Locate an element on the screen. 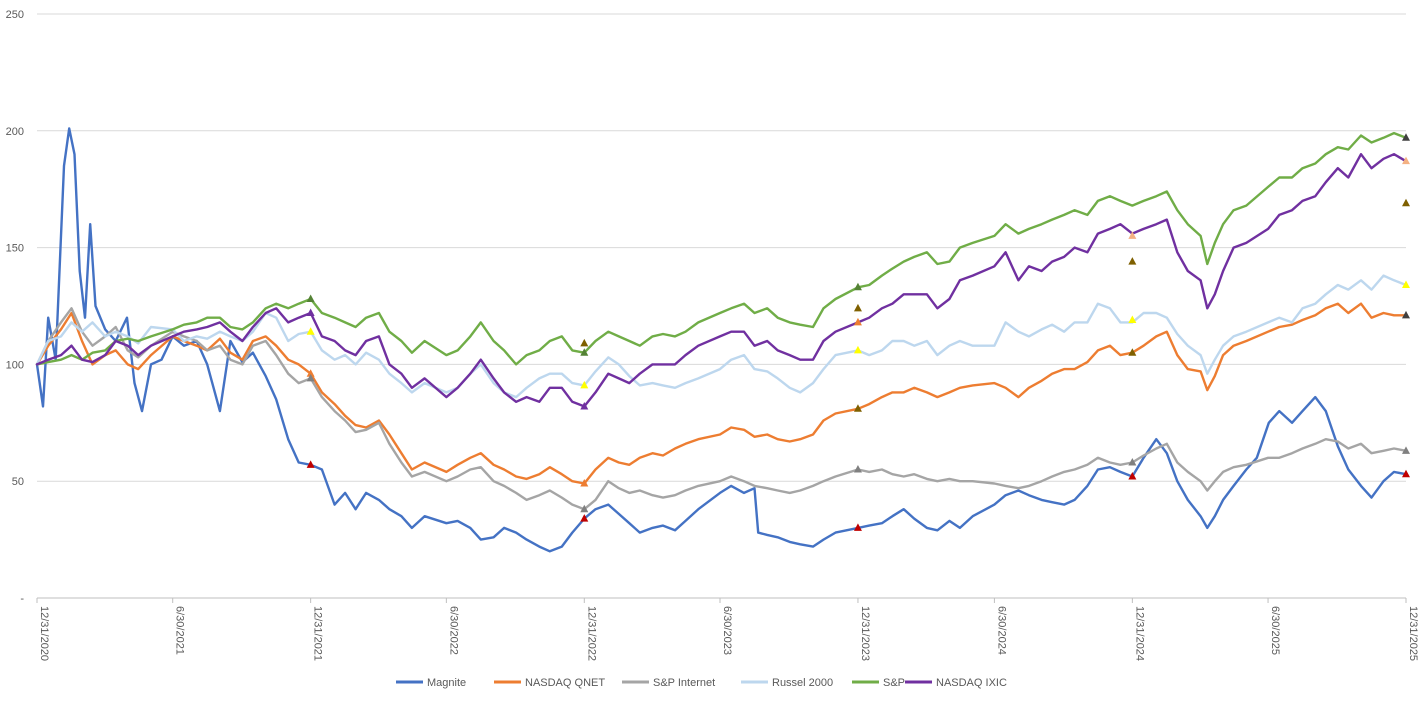 This screenshot has width=1422, height=702. y-axis-labels: - 50 100 150 200 250 is located at coordinates (15, 307).